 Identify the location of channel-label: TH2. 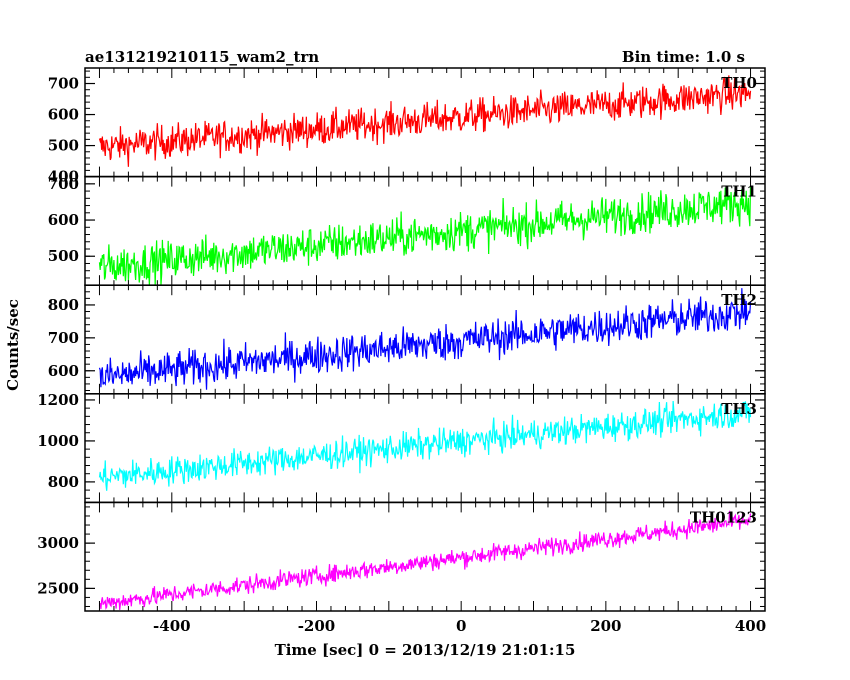
(739, 300).